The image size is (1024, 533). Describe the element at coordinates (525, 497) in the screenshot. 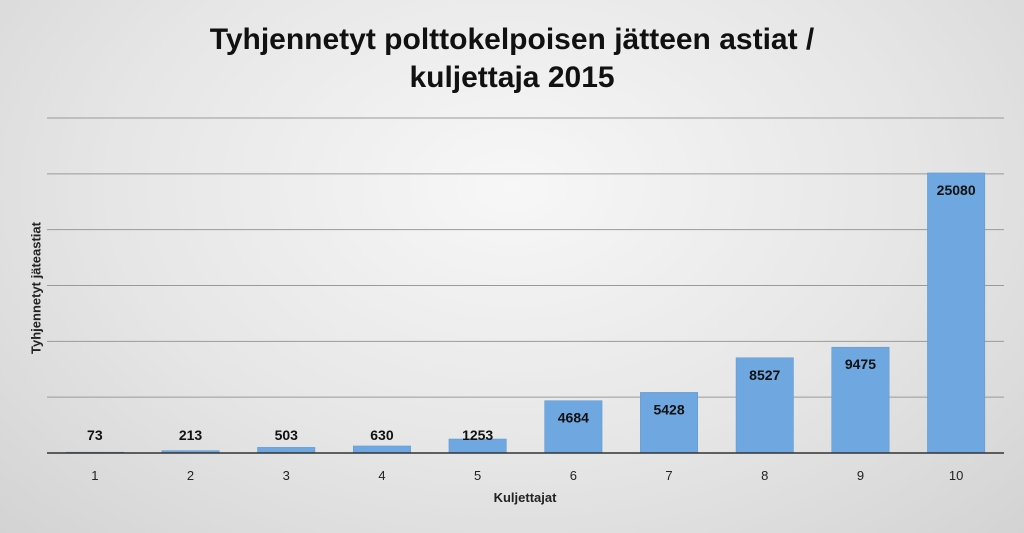

I see `x-axis-label: Kuljettajat` at that location.